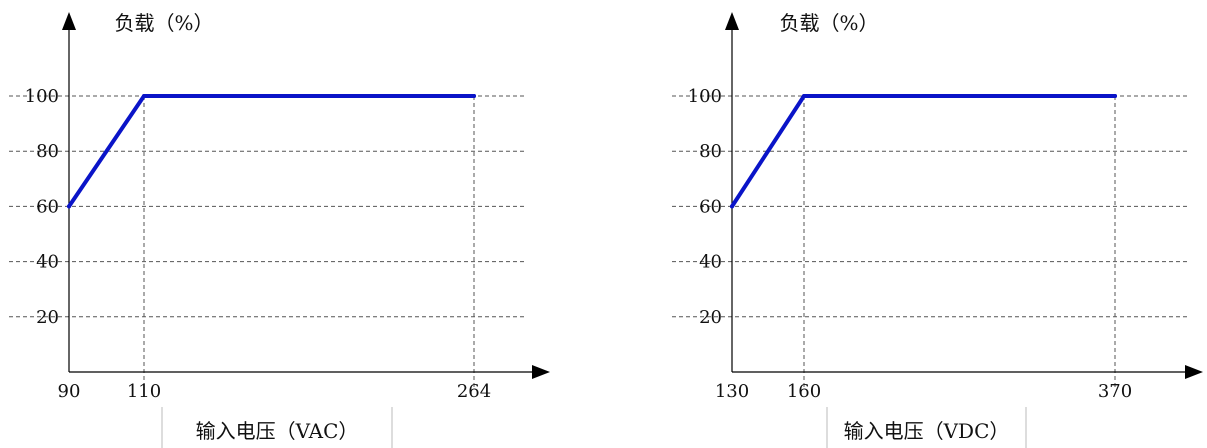  I want to click on x-tick-label-90: 90, so click(69, 391).